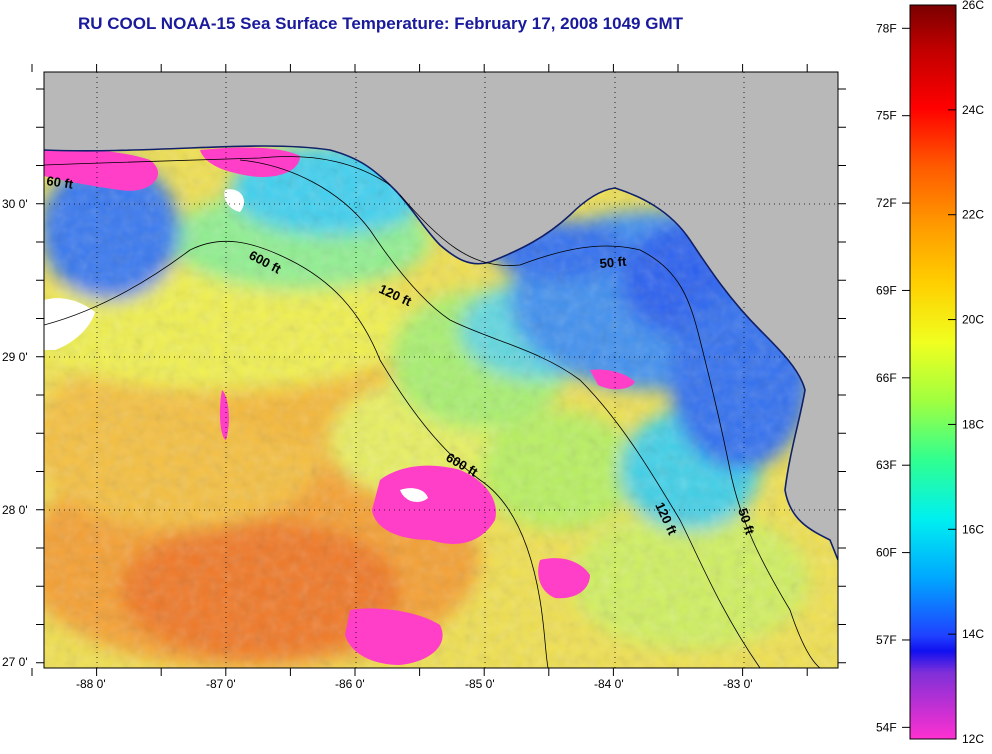  I want to click on lon-label-88: -88 0', so click(91, 684).